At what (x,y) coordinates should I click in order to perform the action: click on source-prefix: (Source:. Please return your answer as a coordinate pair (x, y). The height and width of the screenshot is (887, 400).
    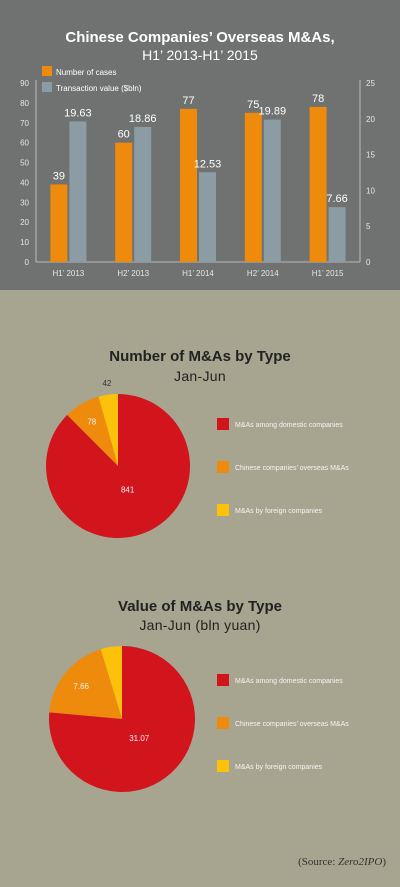
    Looking at the image, I should click on (318, 862).